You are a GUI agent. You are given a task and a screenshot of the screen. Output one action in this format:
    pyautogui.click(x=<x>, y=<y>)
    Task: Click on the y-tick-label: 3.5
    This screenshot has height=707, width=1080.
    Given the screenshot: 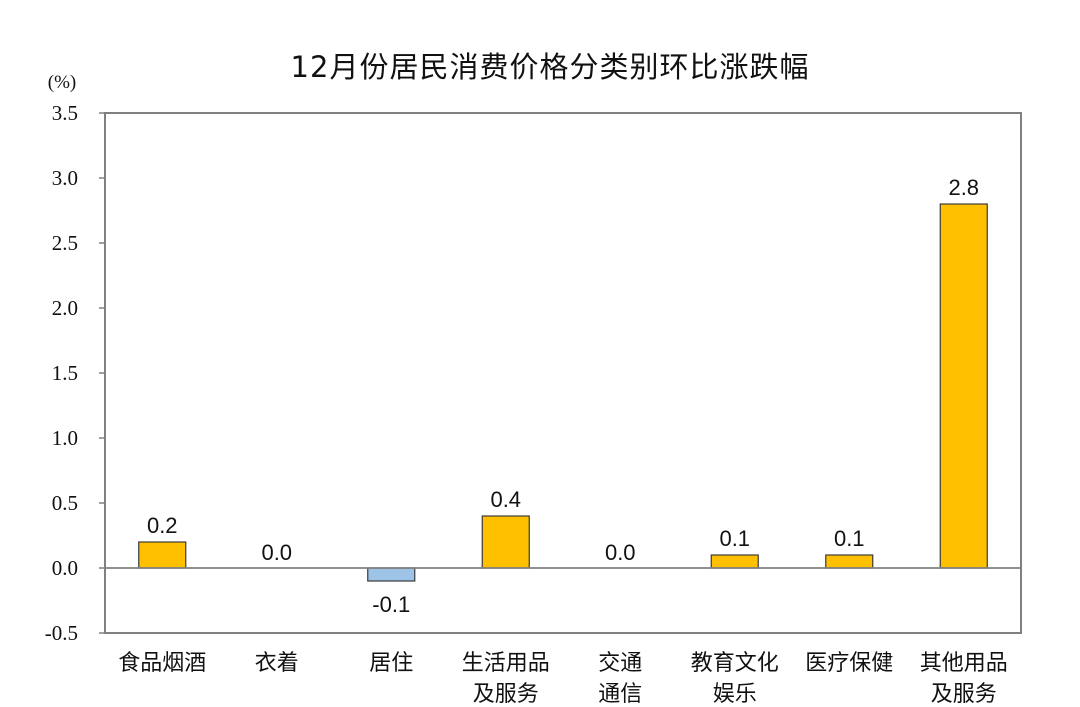 What is the action you would take?
    pyautogui.click(x=65, y=113)
    